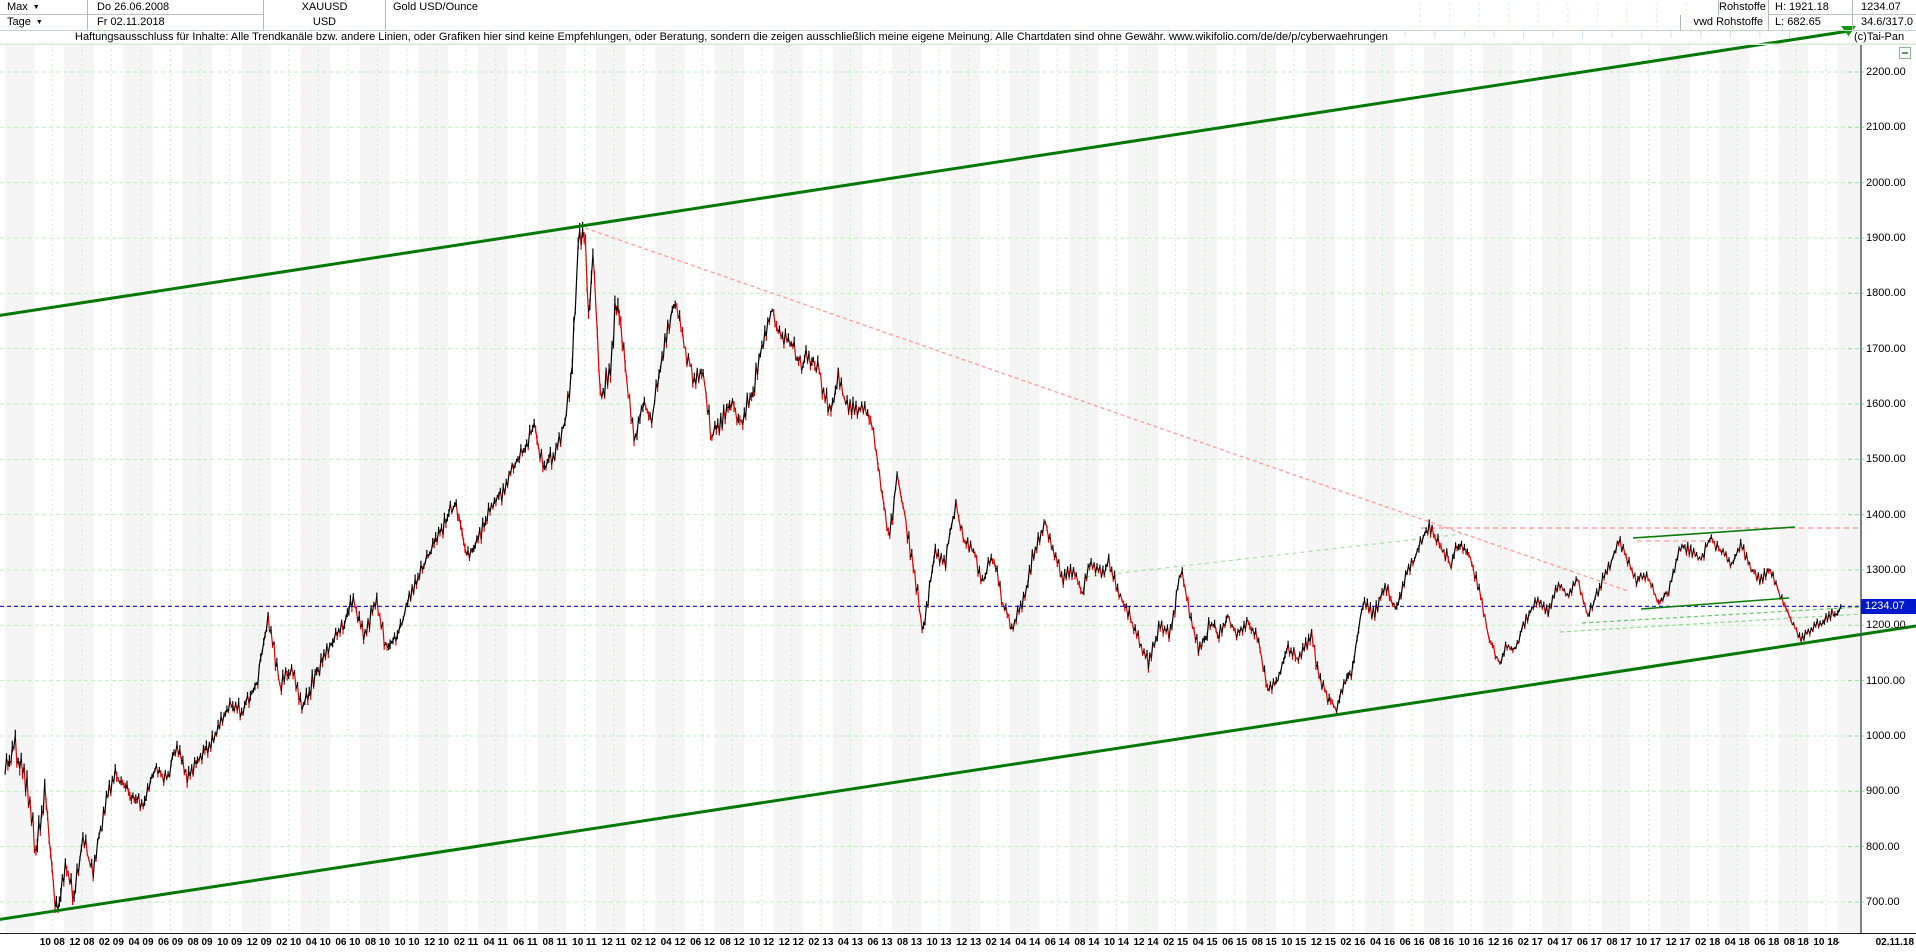 This screenshot has height=952, width=1916. I want to click on x-axis-label: 12 16, so click(1501, 942).